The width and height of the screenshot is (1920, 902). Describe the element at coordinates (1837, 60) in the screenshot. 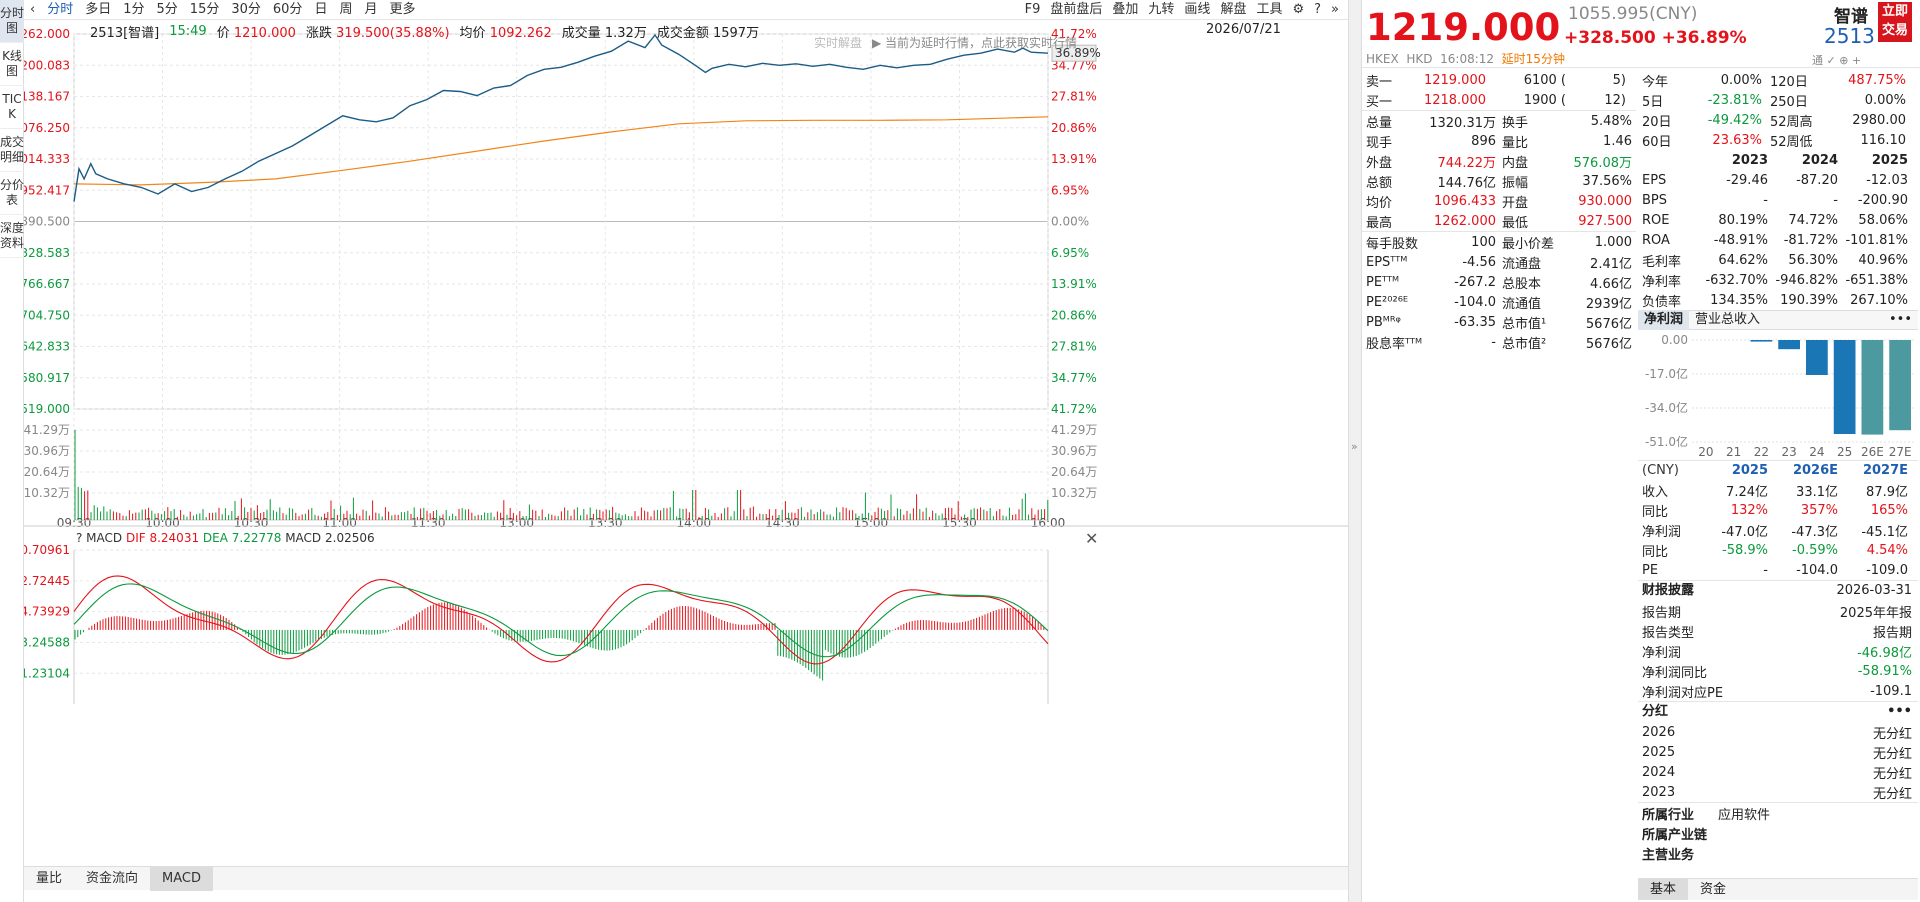

I see `quote-icons: 通 ✓ ⊕ +` at that location.